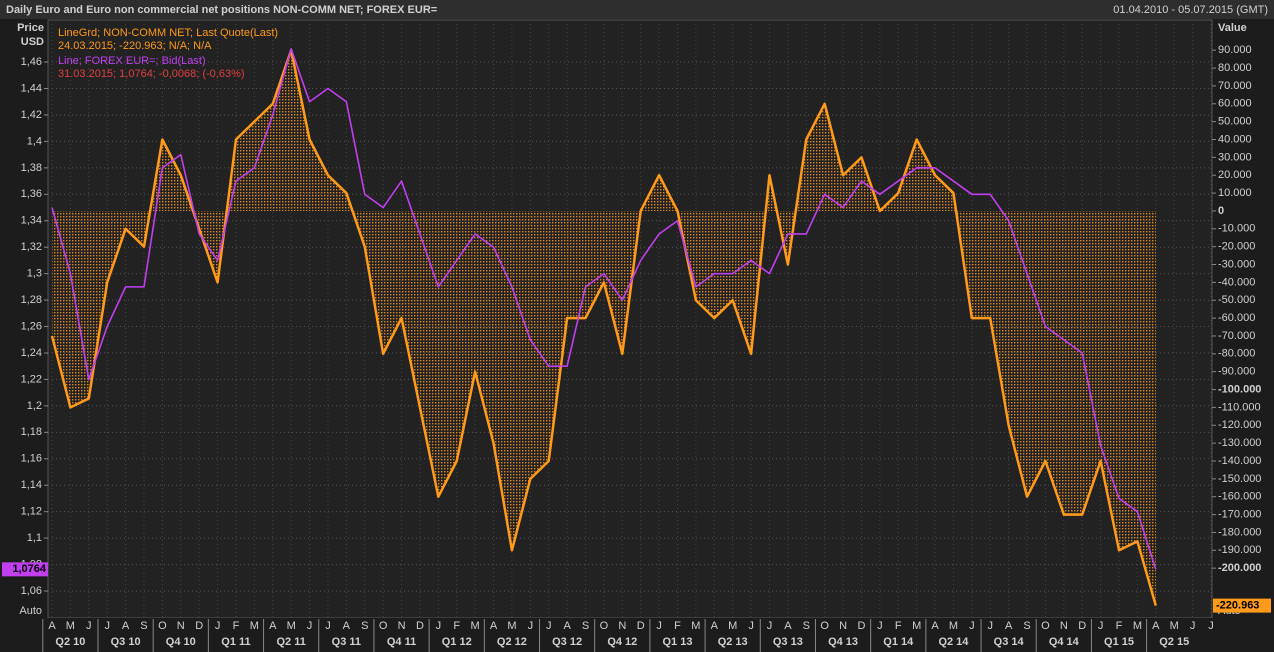  What do you see at coordinates (1239, 407) in the screenshot?
I see `y2-tick-label: -110.000` at bounding box center [1239, 407].